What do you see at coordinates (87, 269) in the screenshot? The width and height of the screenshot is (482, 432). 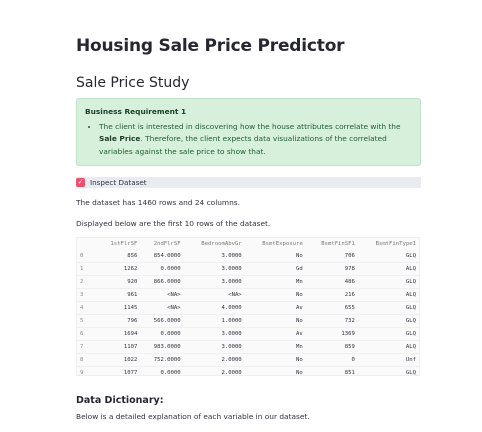 I see `row-index: 1` at bounding box center [87, 269].